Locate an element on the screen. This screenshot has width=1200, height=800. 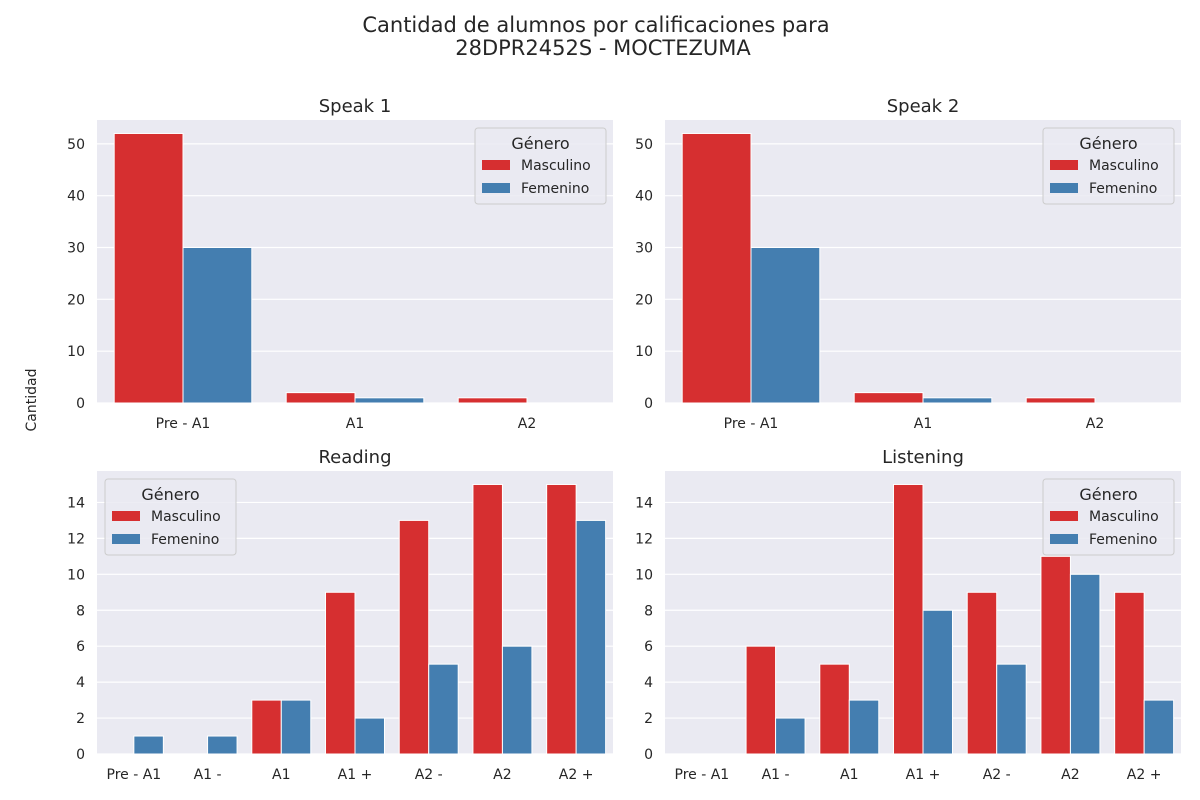
panel-title: Reading is located at coordinates (354, 457).